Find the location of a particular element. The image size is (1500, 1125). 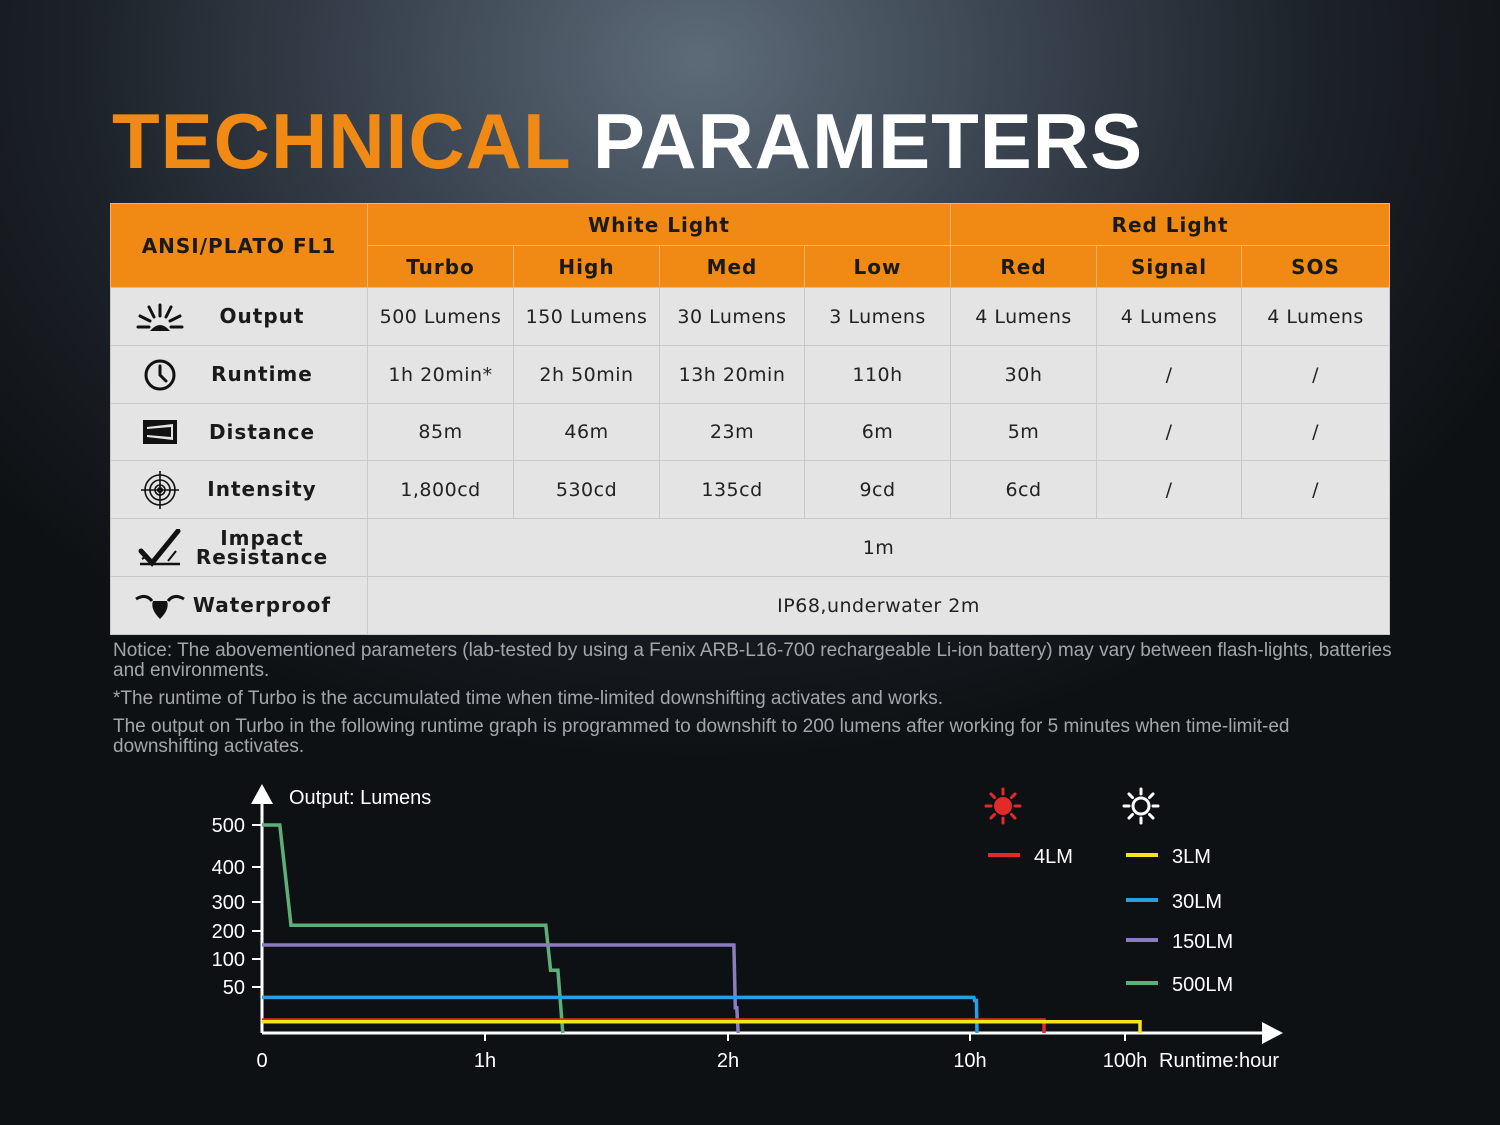

legend-label: 4LM is located at coordinates (1053, 857).